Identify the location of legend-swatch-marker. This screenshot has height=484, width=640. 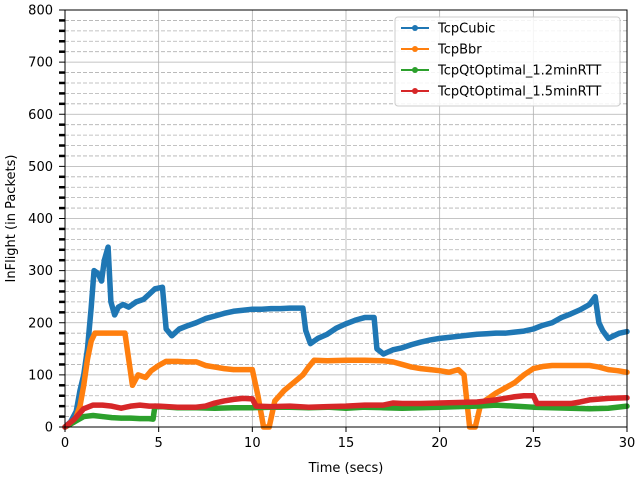
(415, 70).